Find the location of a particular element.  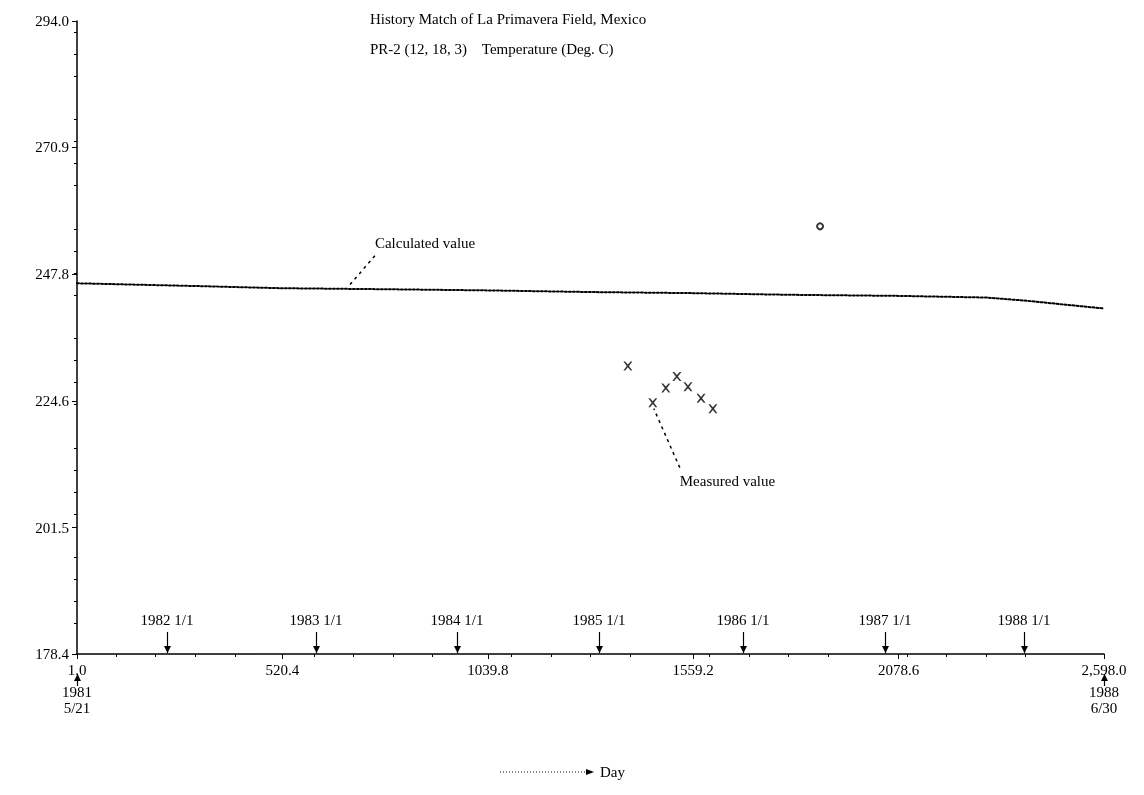

x-tick-label: 520.4 is located at coordinates (282, 669).